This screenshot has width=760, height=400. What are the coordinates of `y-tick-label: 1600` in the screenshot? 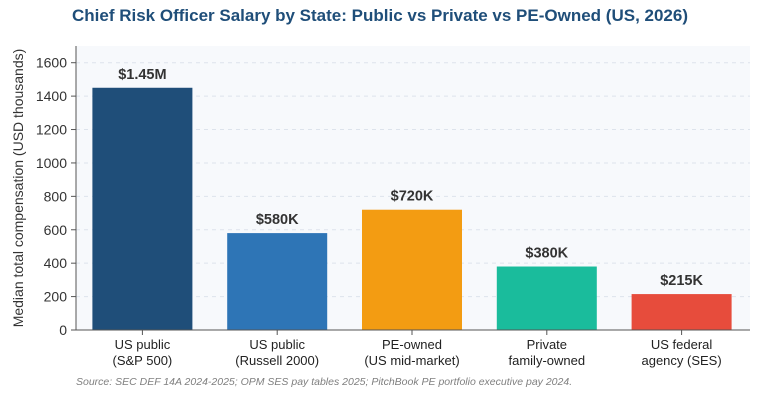 It's located at (51, 63).